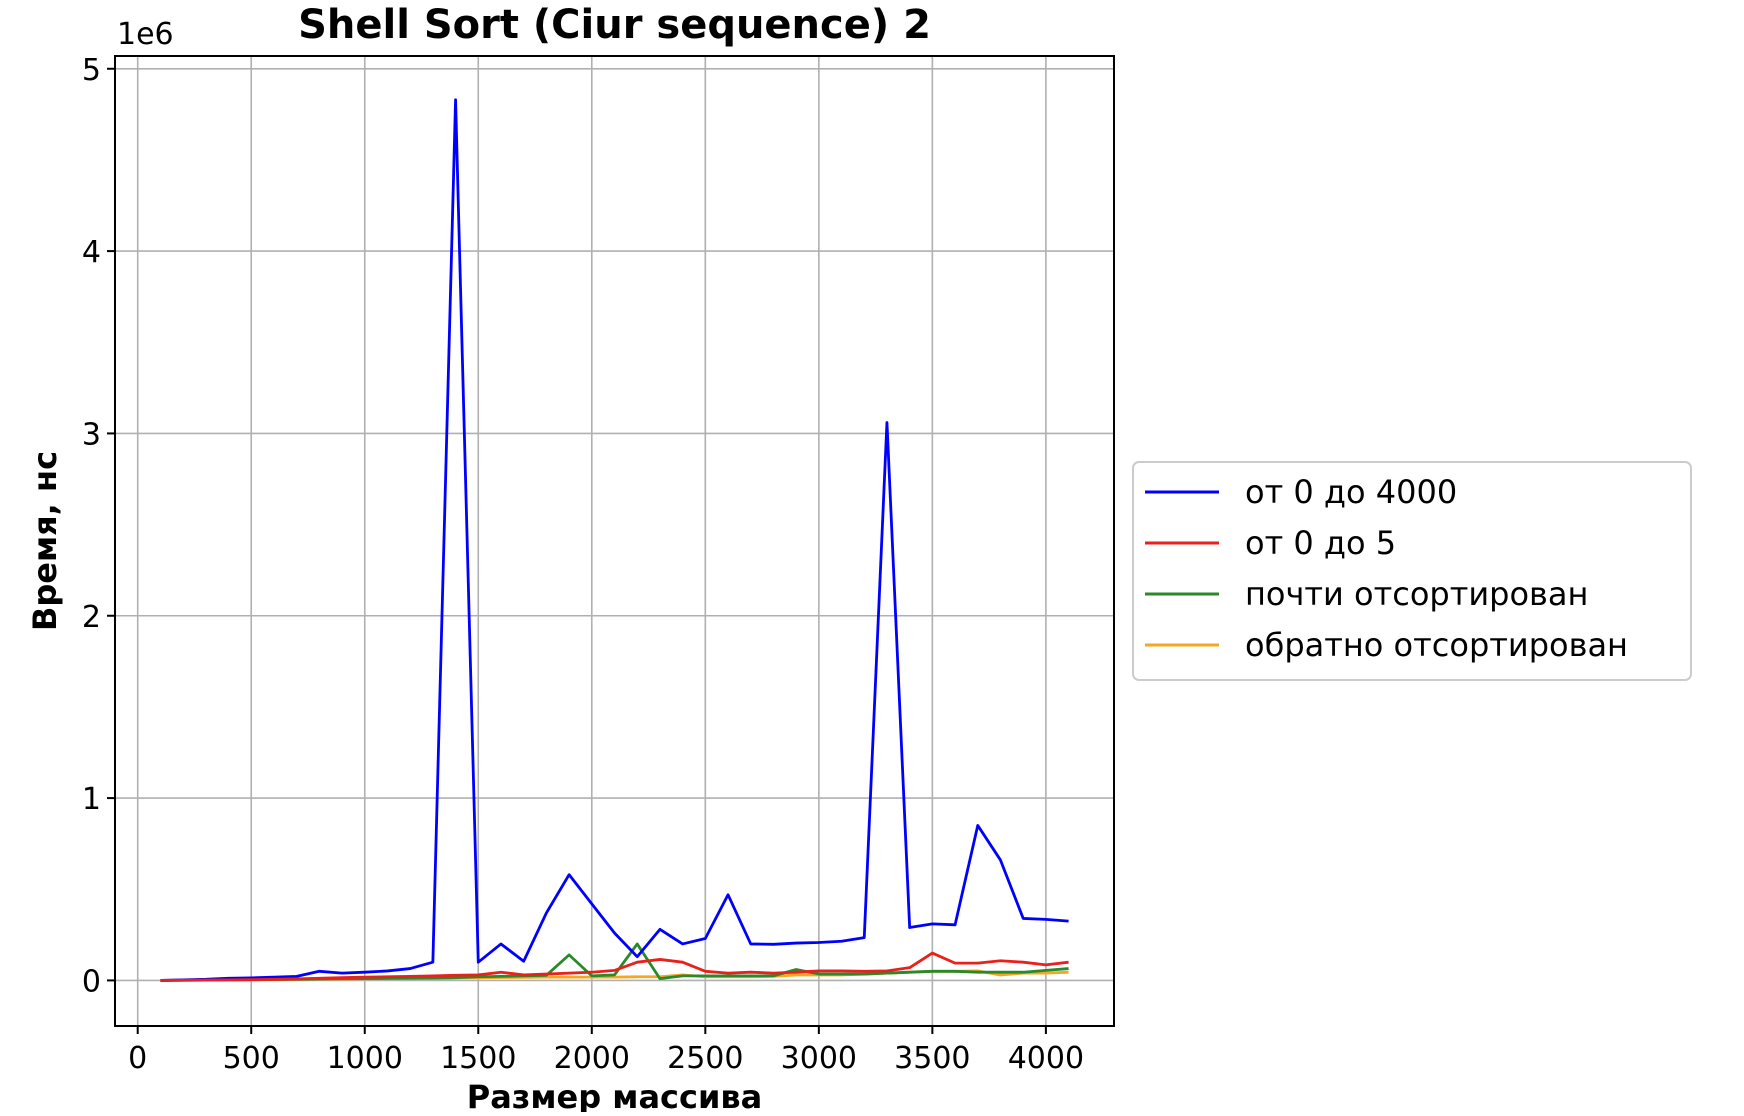  Describe the element at coordinates (45, 541) in the screenshot. I see `y-axis-label: Время, нс` at that location.